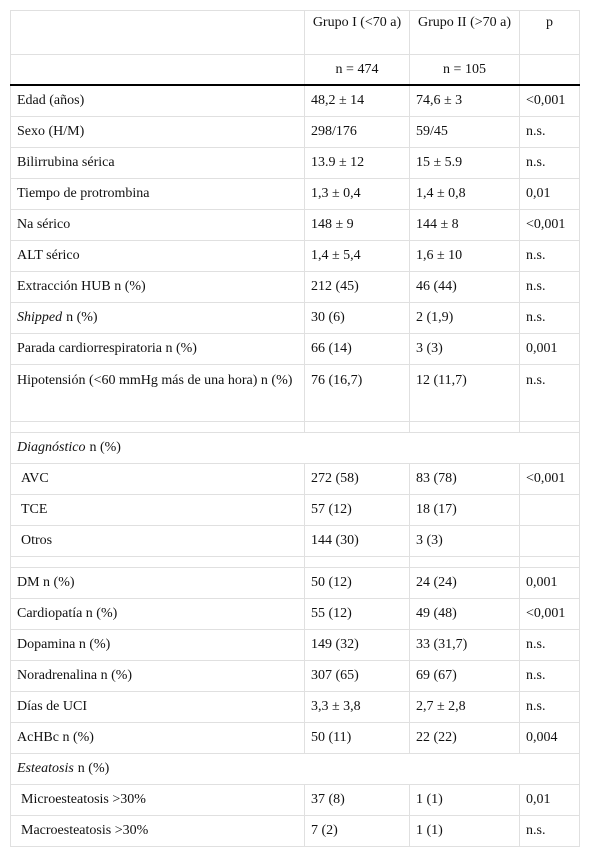  Describe the element at coordinates (357, 349) in the screenshot. I see `table-cell: 66 (14)` at that location.